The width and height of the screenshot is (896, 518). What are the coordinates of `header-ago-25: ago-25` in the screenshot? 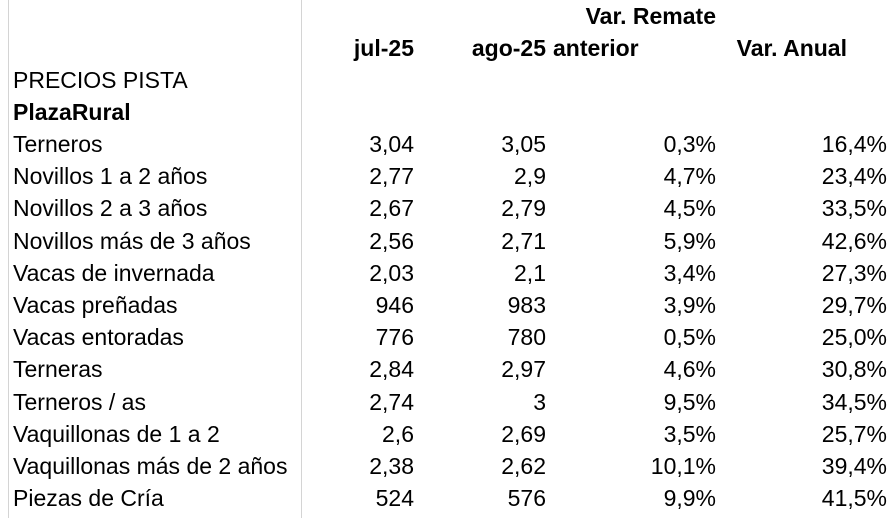 It's located at (508, 48).